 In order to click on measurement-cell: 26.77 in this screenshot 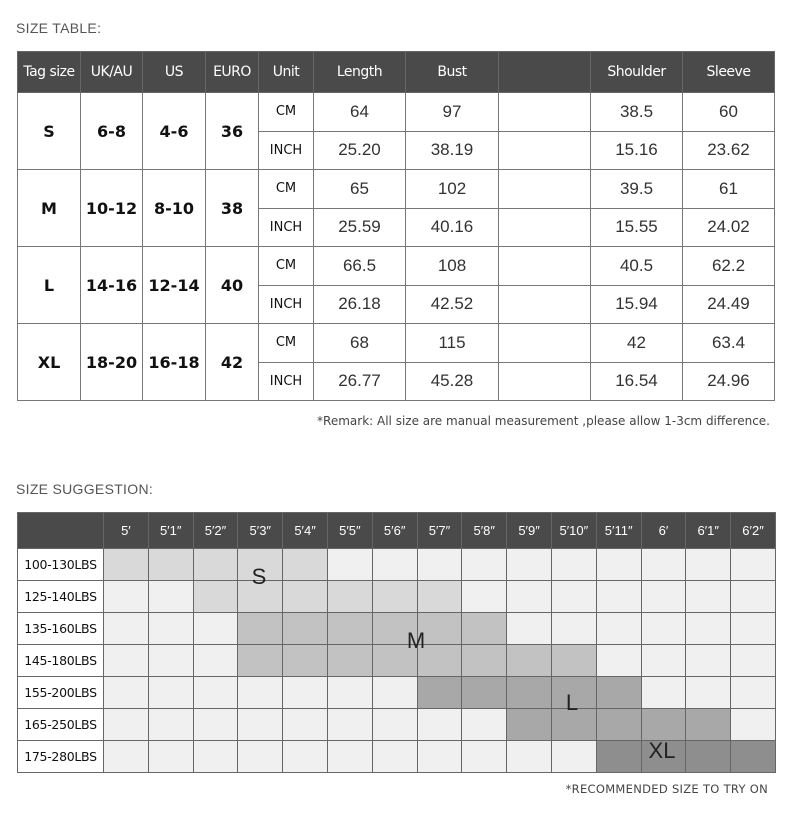, I will do `click(359, 381)`.